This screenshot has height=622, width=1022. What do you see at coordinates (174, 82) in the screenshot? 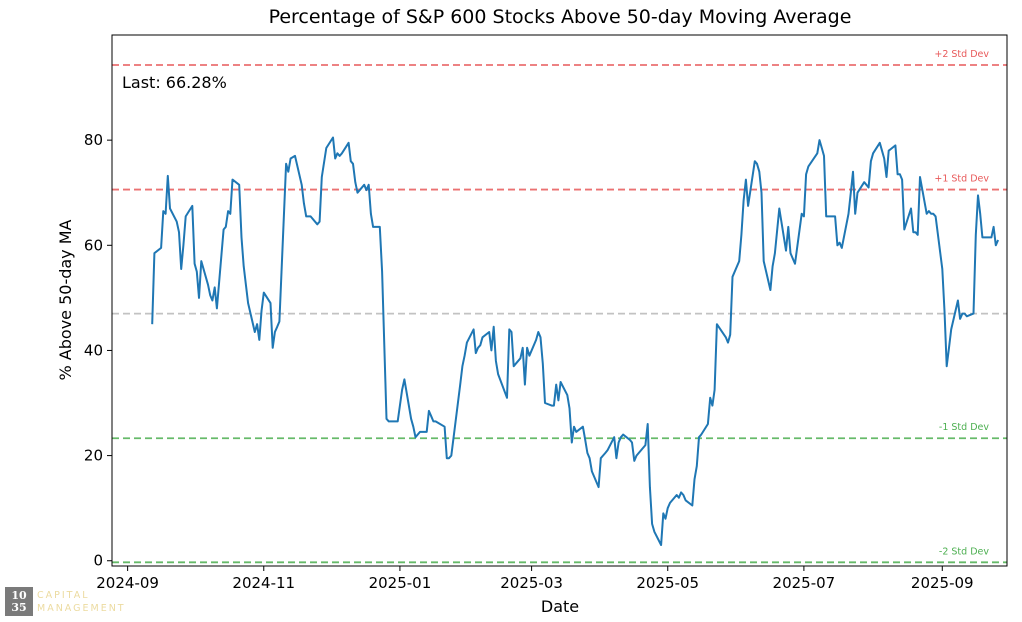
I see `last-value-label: Last: 66.28%` at bounding box center [174, 82].